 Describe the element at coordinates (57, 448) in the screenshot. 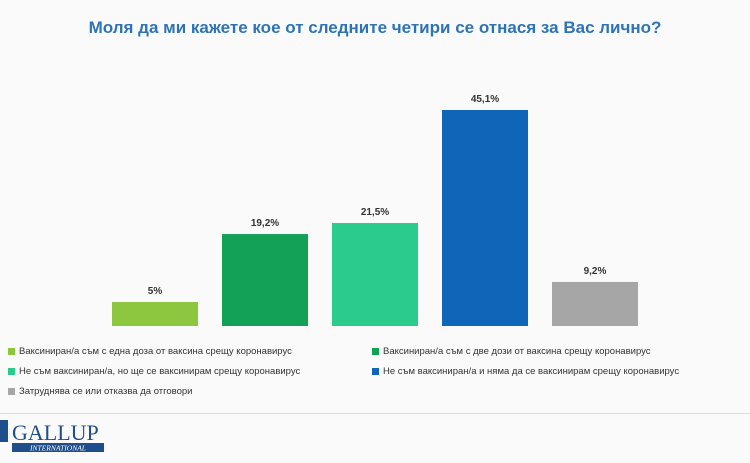

I see `svg-text: INTERNATIONAL` at that location.